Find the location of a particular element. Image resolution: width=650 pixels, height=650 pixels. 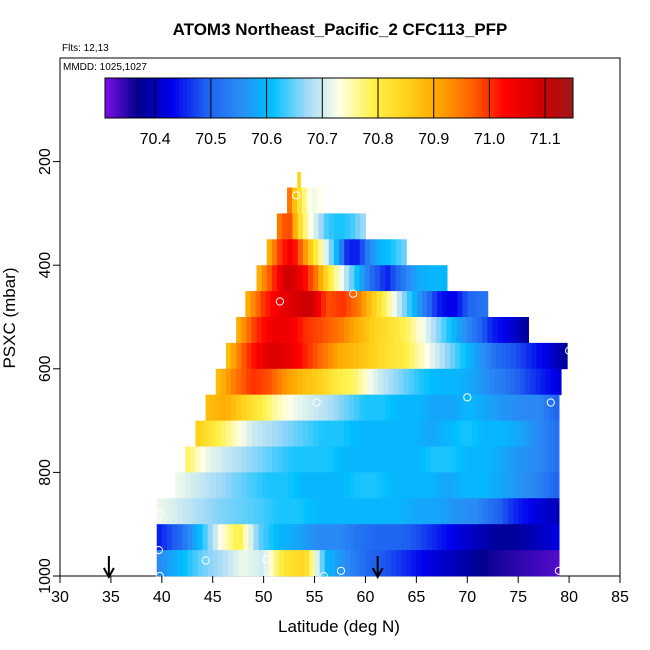

x-tick-label: 85 is located at coordinates (620, 597).